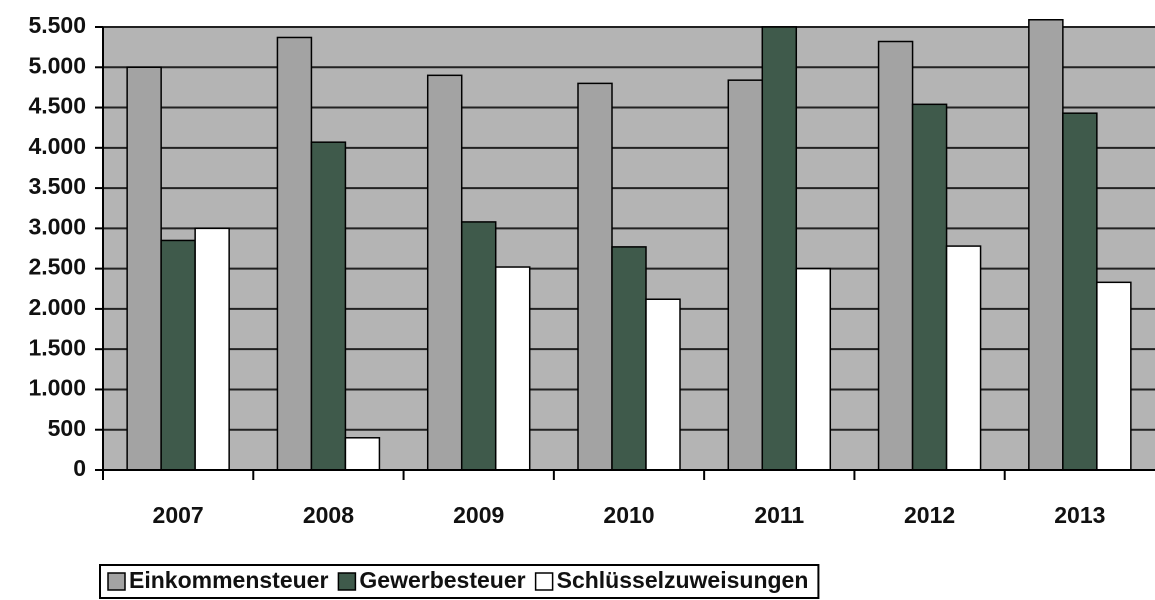  I want to click on legend-label: Einkommensteuer, so click(228, 580).